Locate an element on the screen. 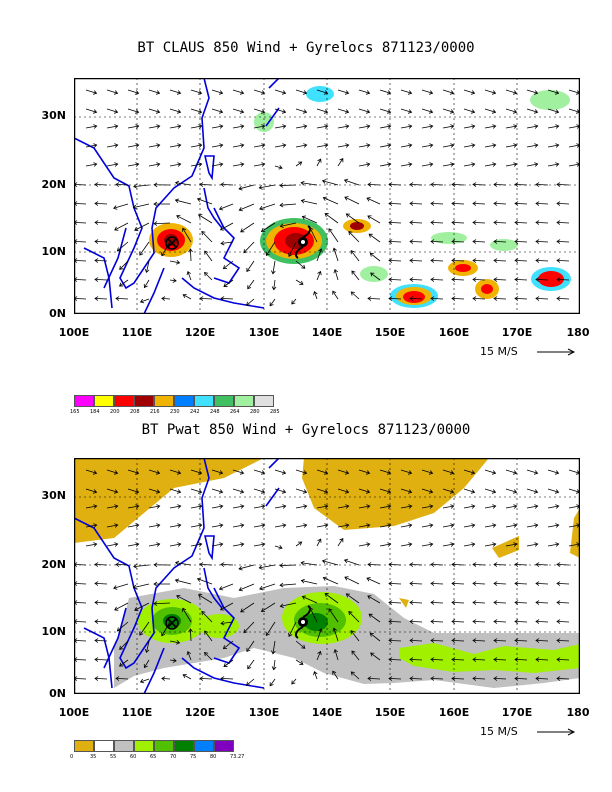 The height and width of the screenshot is (792, 612). p2-xlab: 170E is located at coordinates (517, 712).